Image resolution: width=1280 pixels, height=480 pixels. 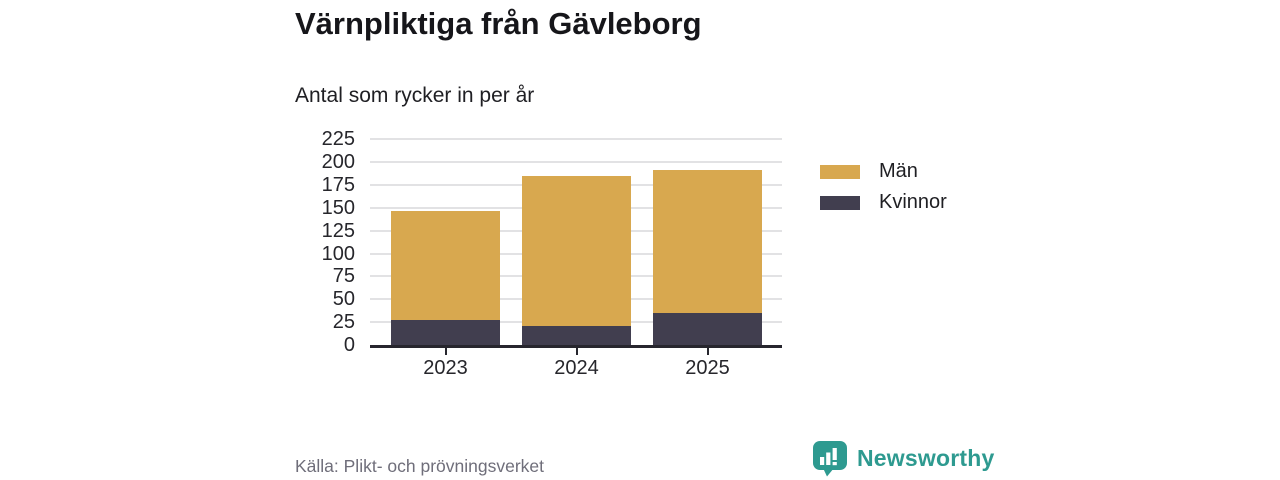 I want to click on chart-subtitle: Antal som rycker in per år, so click(x=415, y=95).